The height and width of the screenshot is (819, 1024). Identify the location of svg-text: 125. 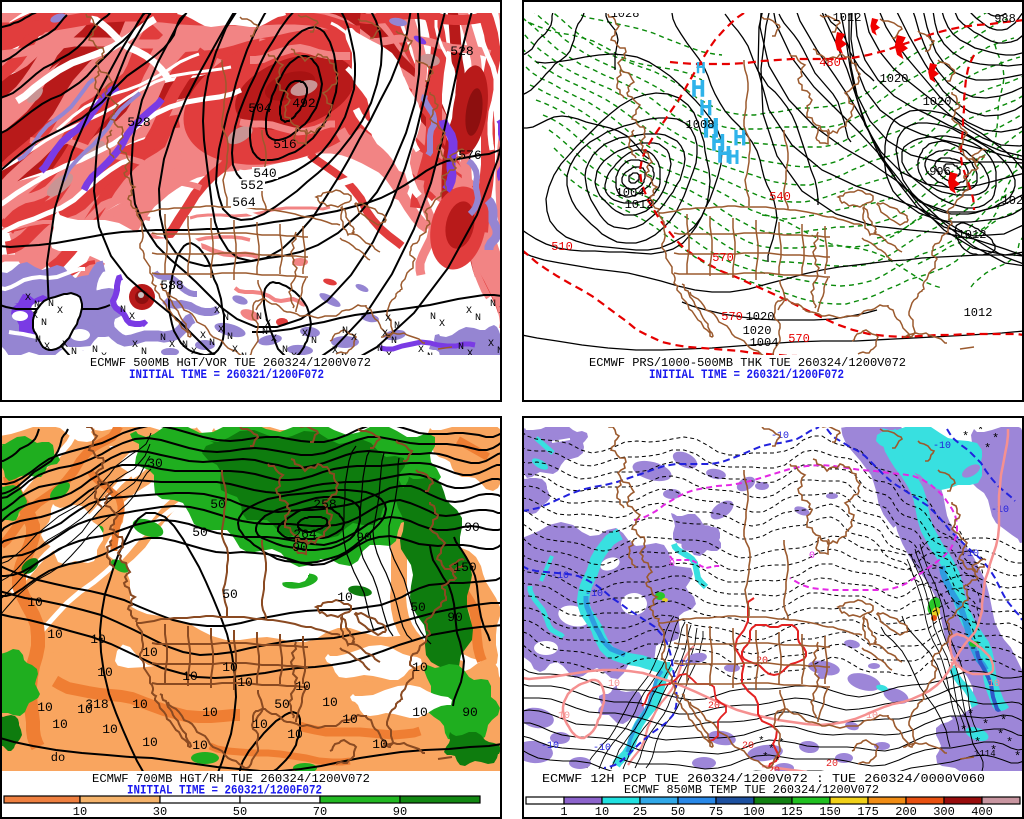
(792, 812).